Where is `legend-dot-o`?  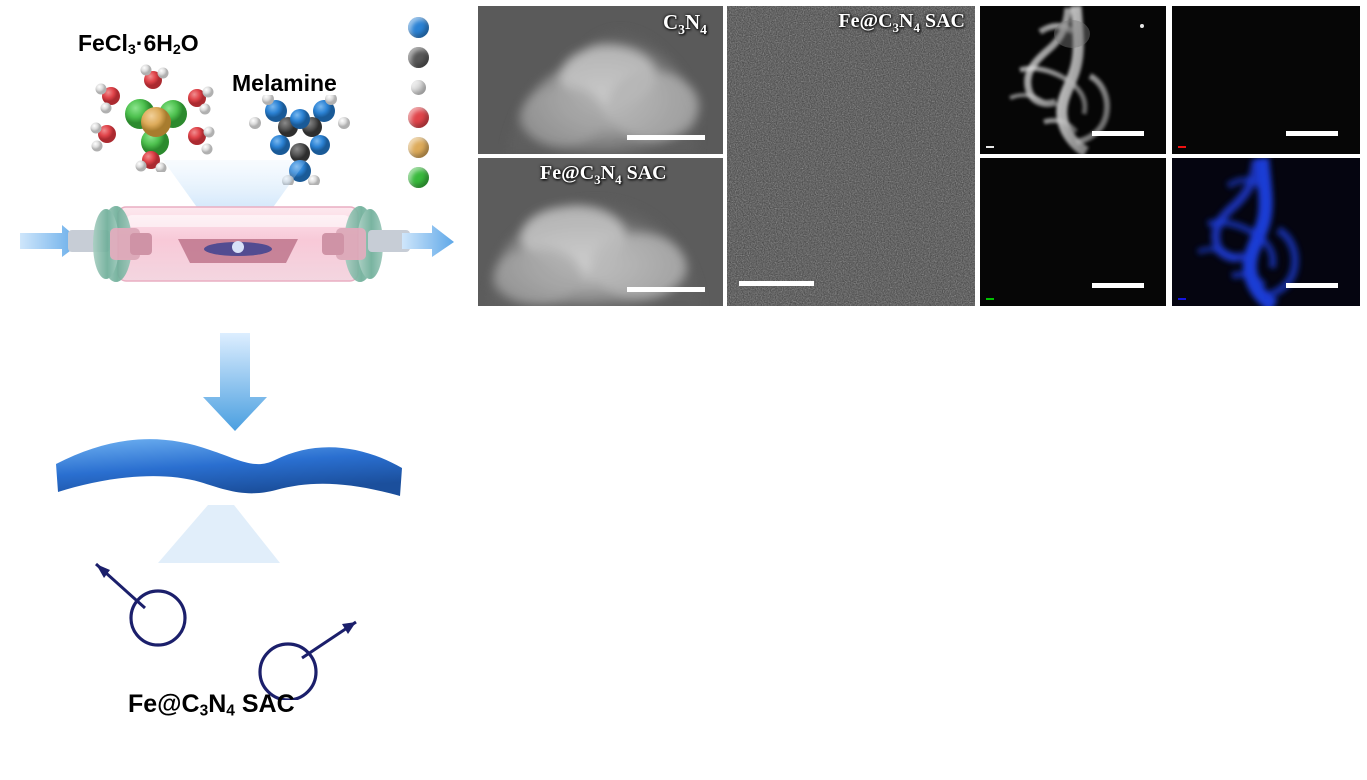 legend-dot-o is located at coordinates (418, 117).